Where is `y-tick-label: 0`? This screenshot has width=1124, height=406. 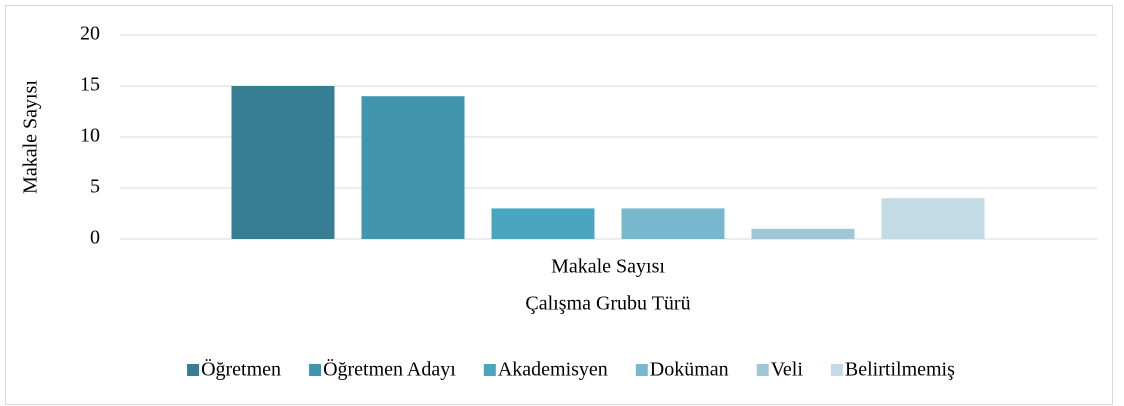 y-tick-label: 0 is located at coordinates (95, 238).